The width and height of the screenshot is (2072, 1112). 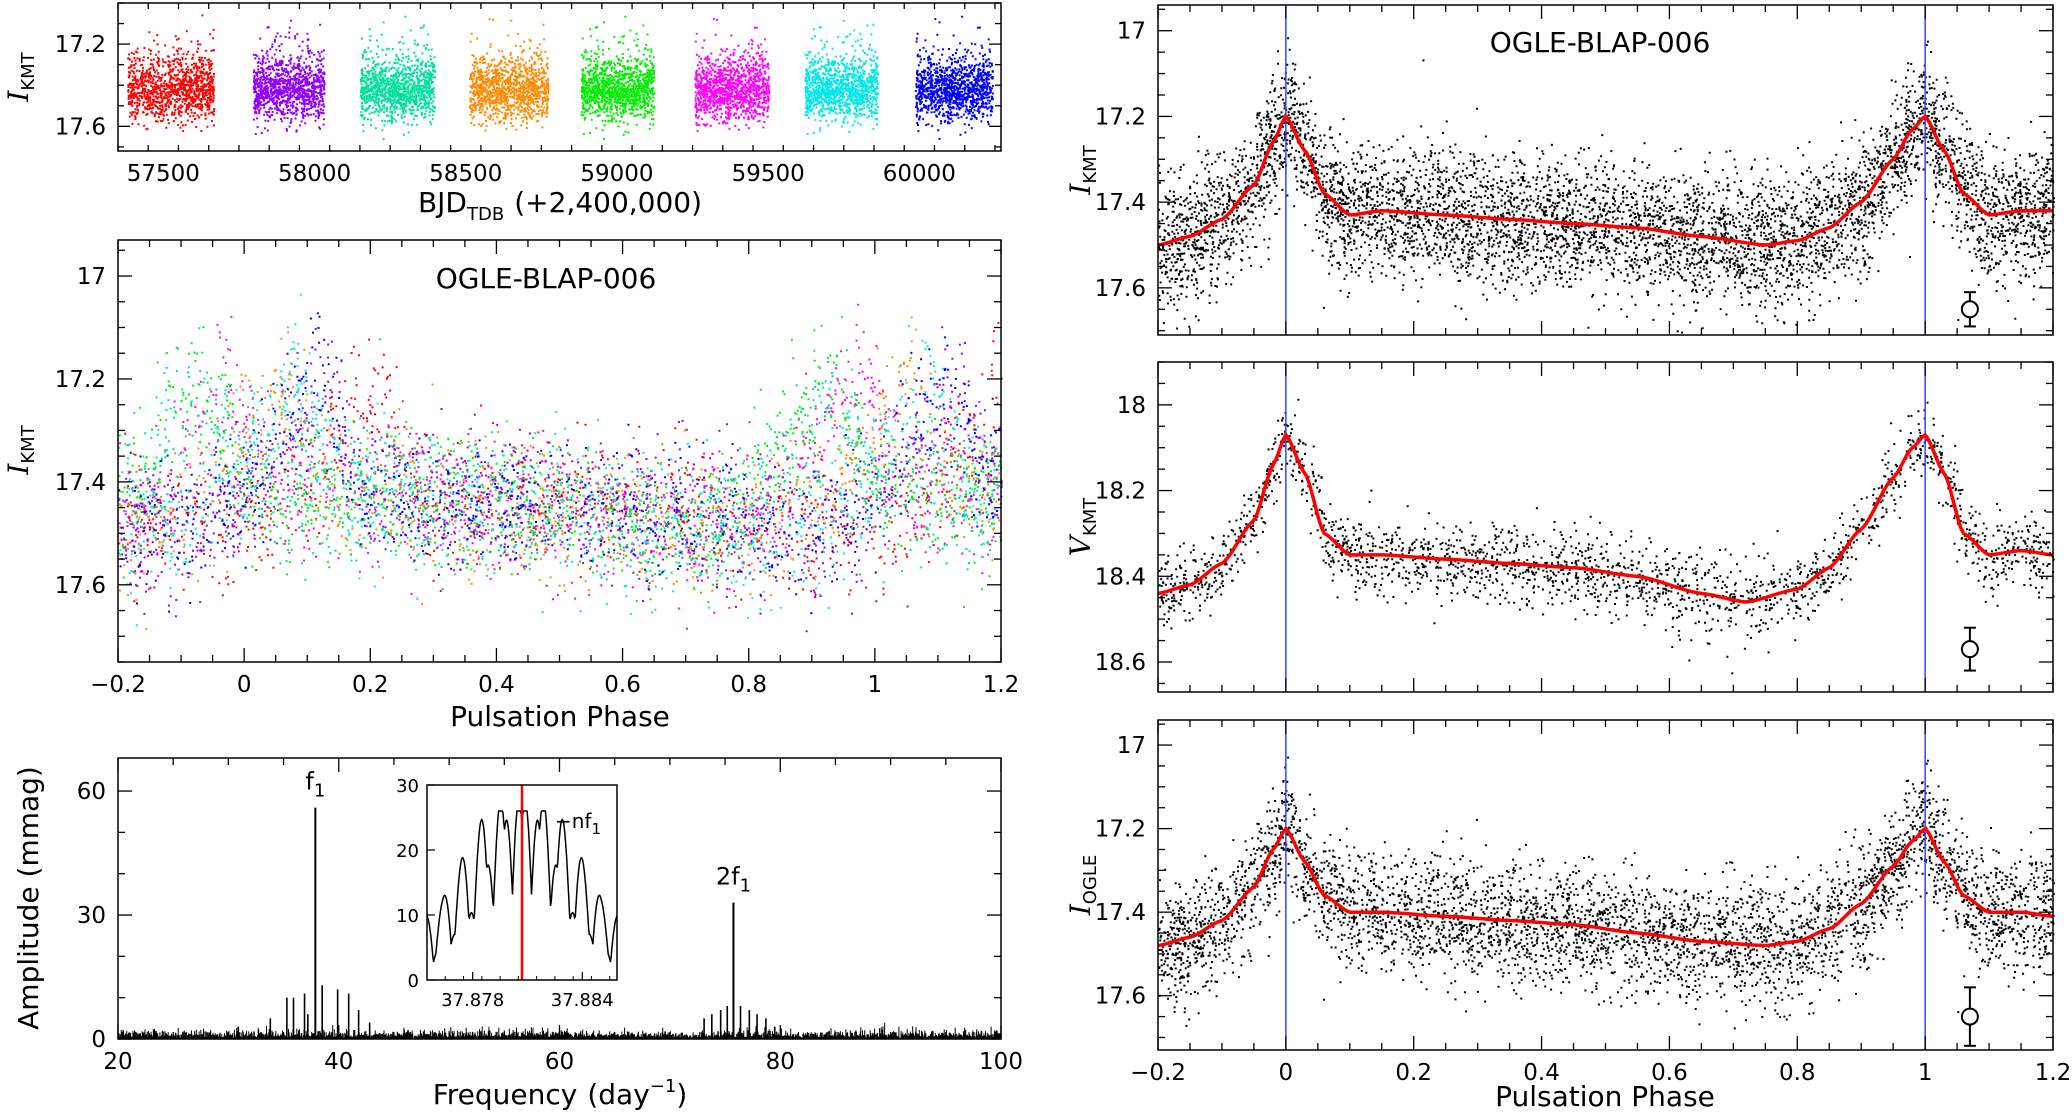 What do you see at coordinates (732, 75) in the screenshot?
I see `season-6-points` at bounding box center [732, 75].